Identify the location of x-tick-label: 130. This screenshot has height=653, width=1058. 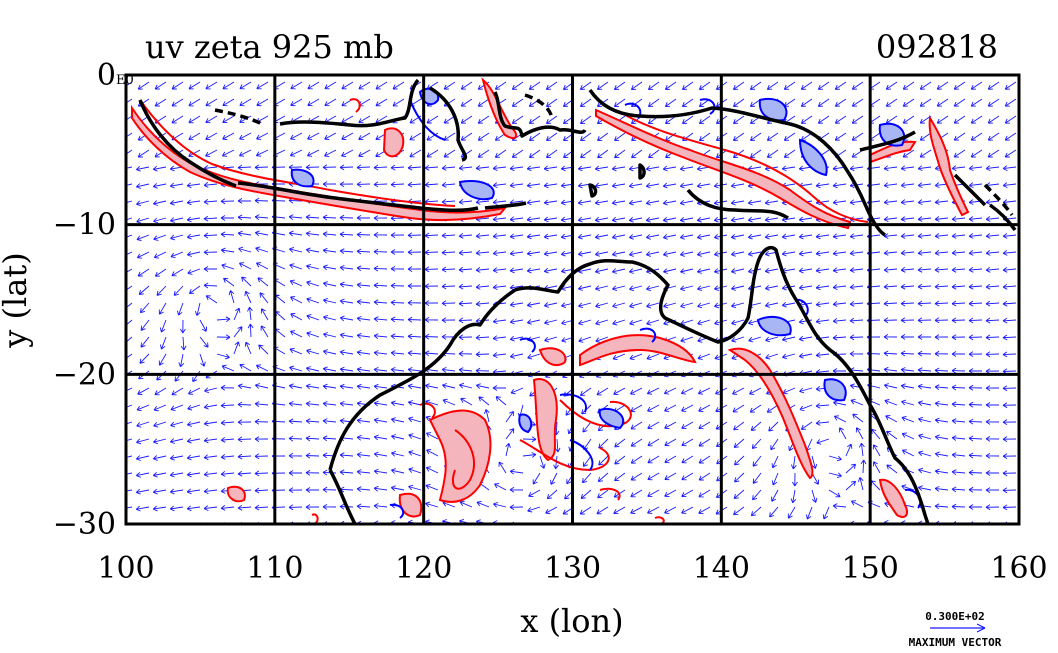
(572, 568).